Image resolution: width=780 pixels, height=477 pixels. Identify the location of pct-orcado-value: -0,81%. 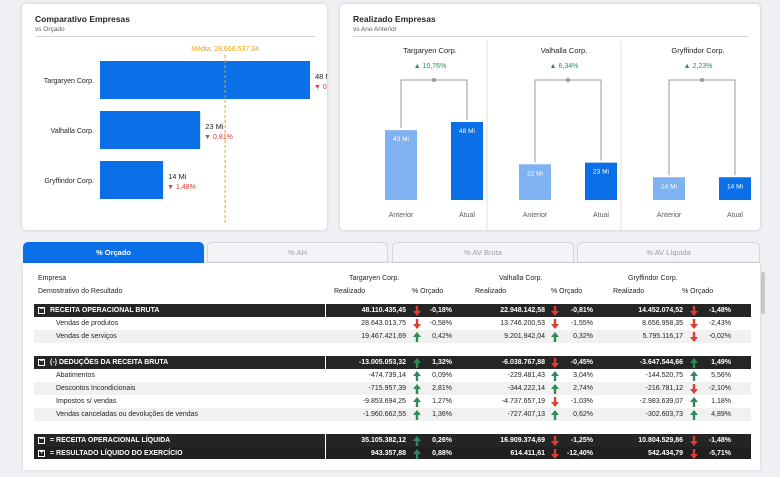
(581, 310).